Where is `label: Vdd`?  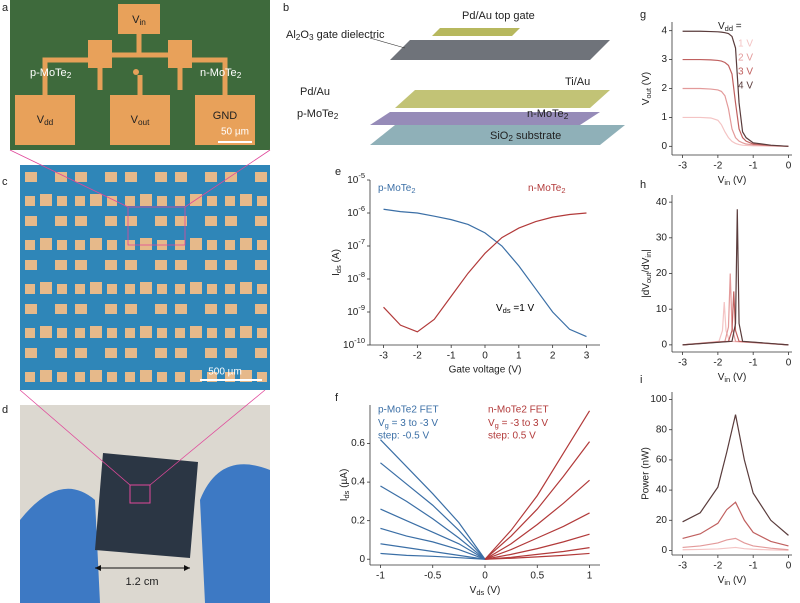
label: Vdd is located at coordinates (45, 120).